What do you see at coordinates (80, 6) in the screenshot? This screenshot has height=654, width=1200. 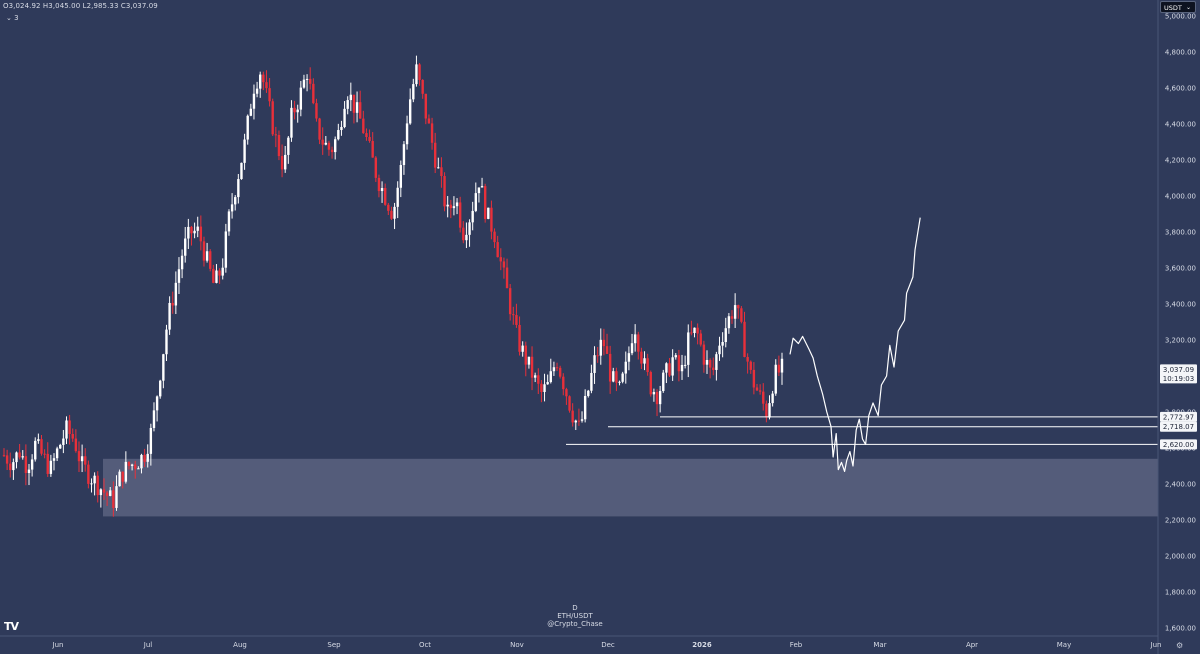 I see `ohlc-readout: O3,024.92 H3,045.00 L2,985.33 C3,037.09` at bounding box center [80, 6].